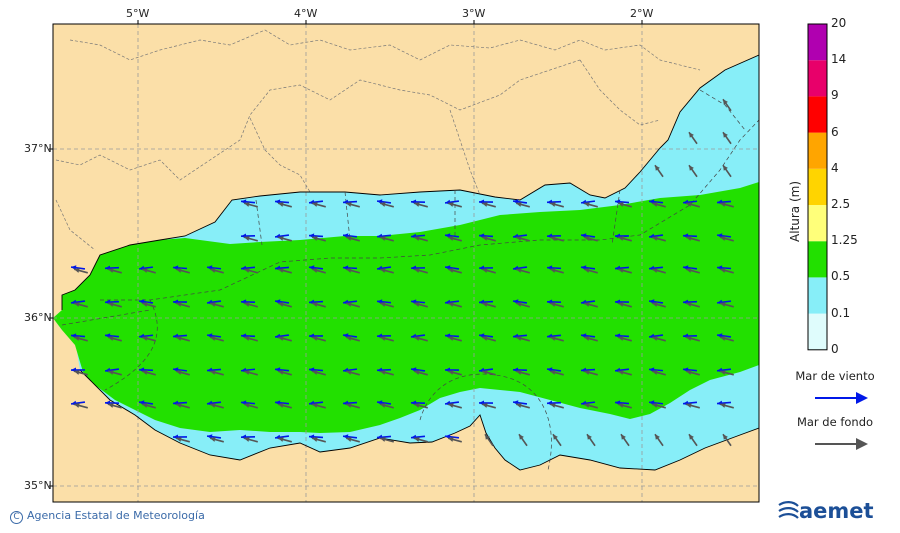 The height and width of the screenshot is (533, 900). Describe the element at coordinates (835, 167) in the screenshot. I see `legend-level-label: 4` at that location.